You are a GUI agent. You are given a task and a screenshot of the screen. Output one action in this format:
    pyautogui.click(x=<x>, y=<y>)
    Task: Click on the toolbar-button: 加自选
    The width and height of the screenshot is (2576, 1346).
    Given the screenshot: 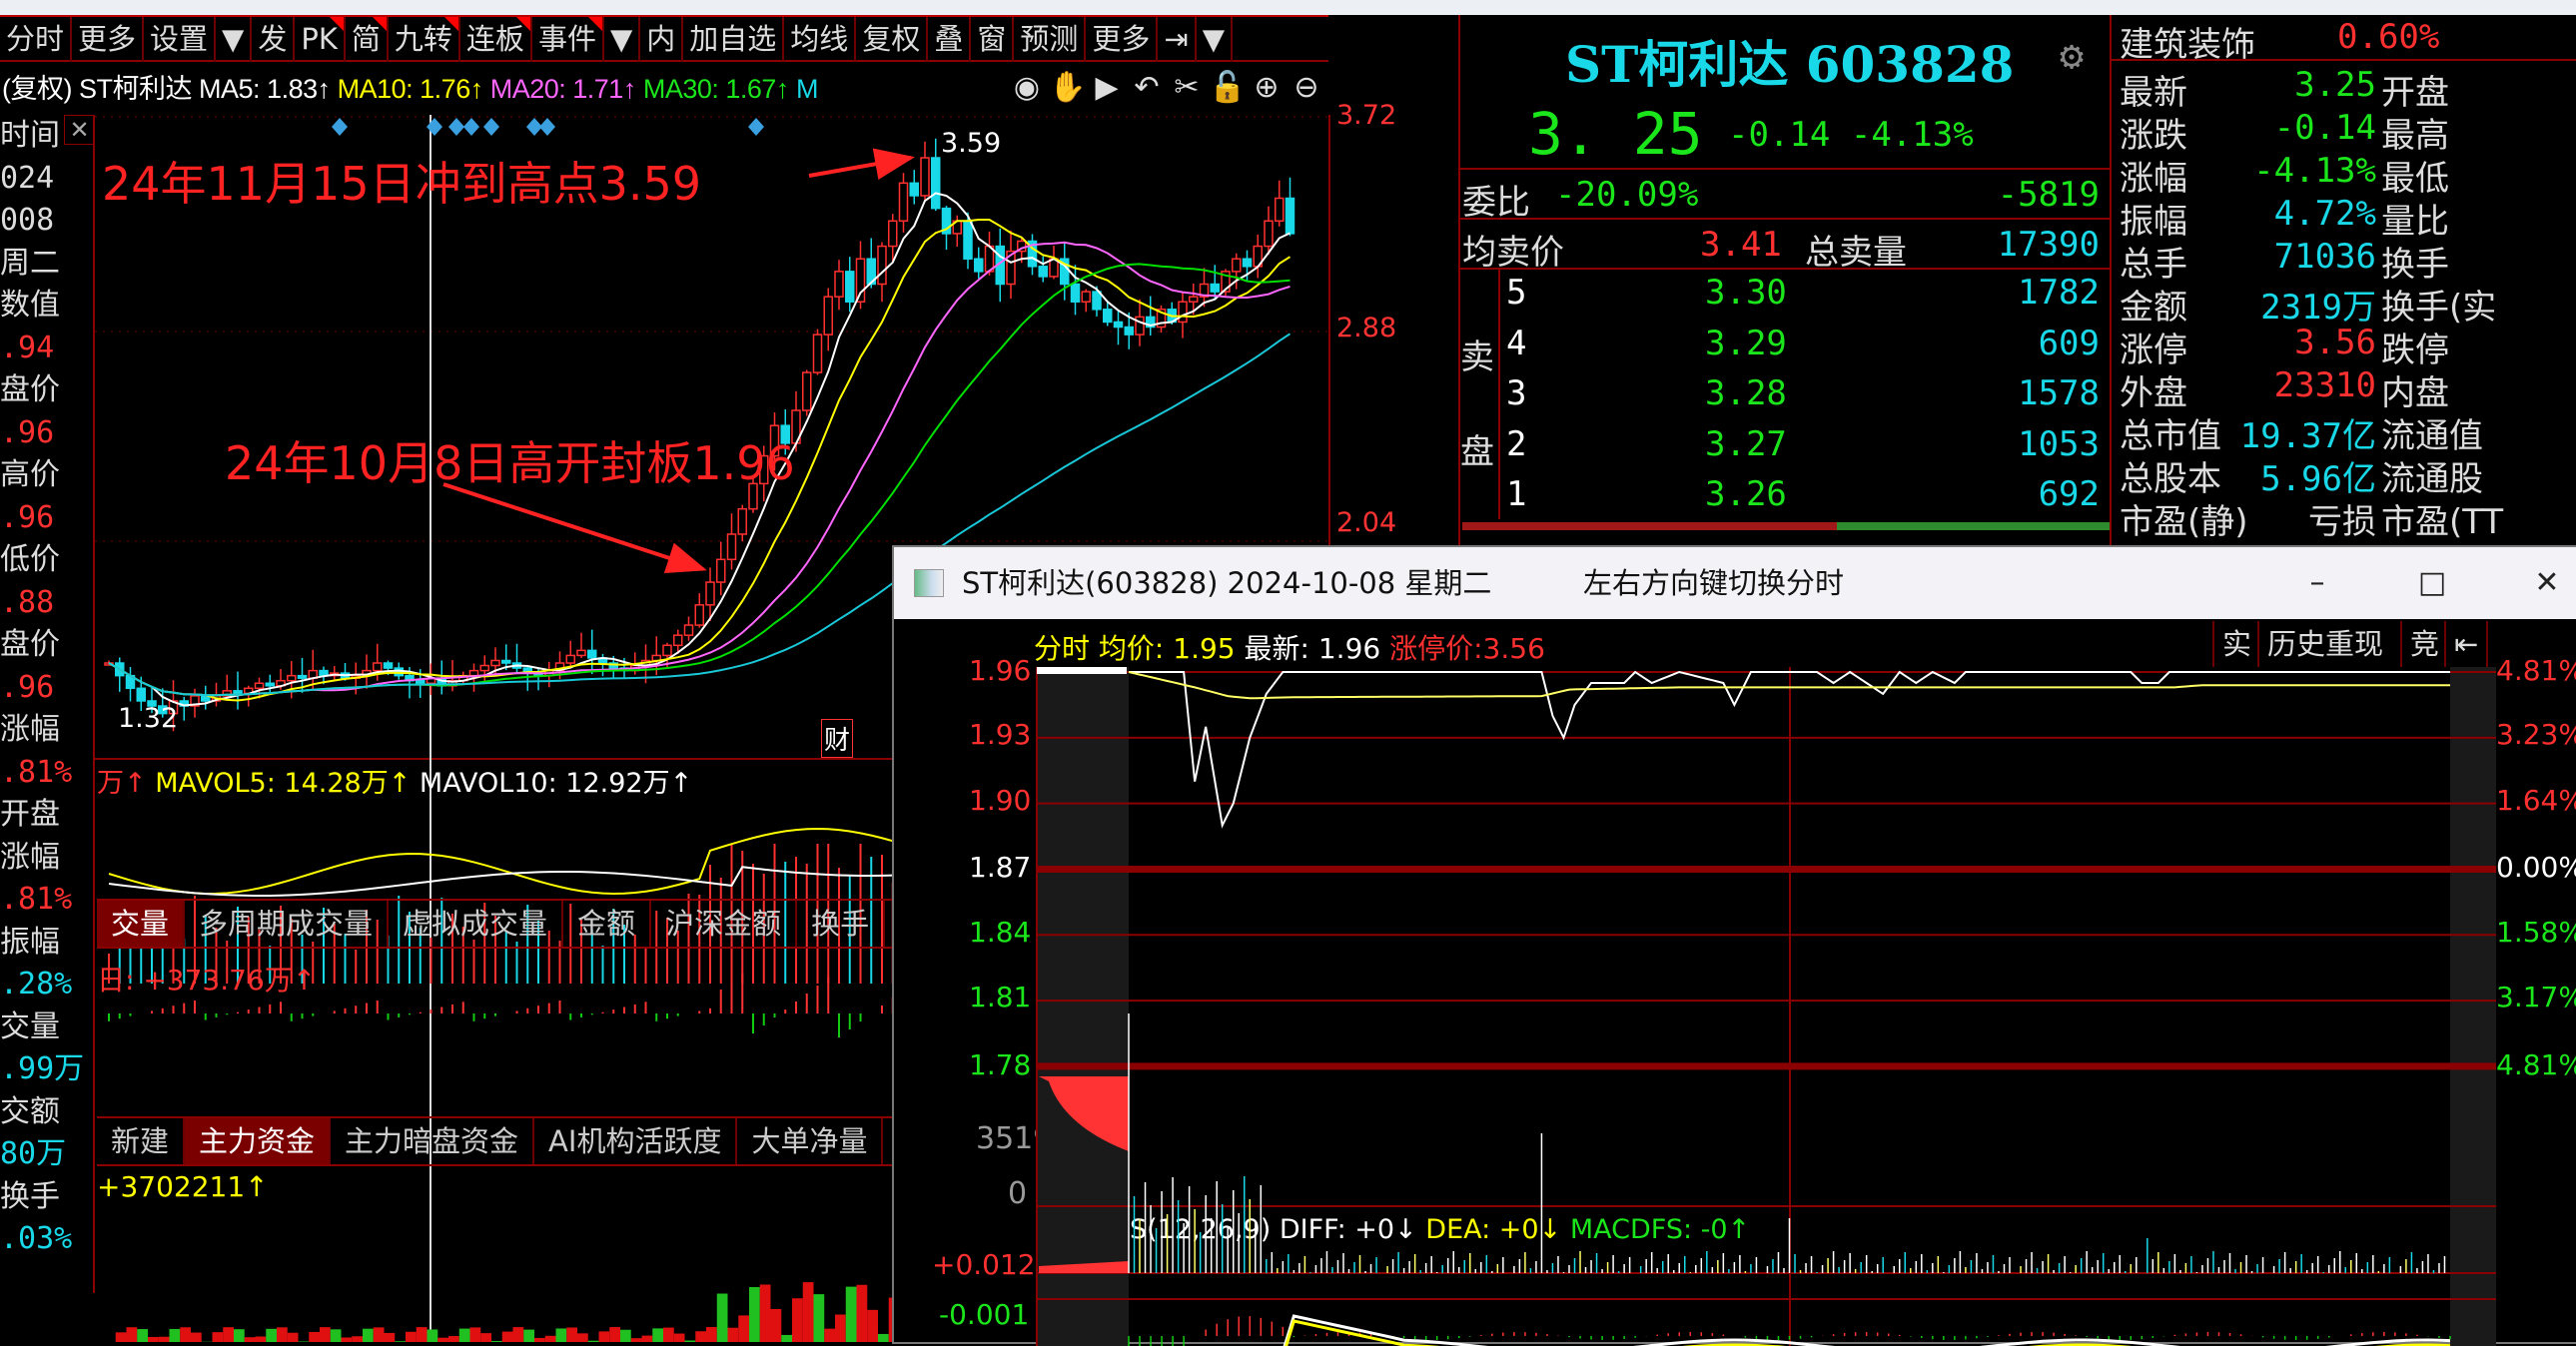 What is the action you would take?
    pyautogui.click(x=733, y=39)
    